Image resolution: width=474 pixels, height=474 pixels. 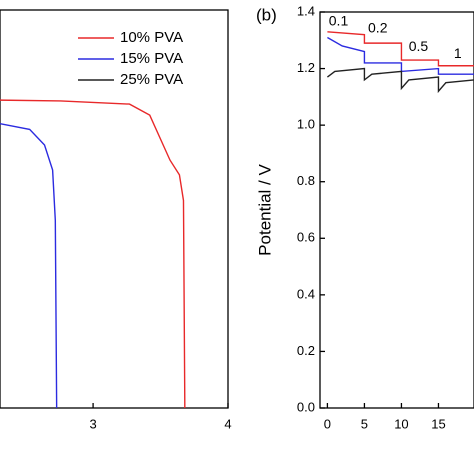 I want to click on y-tick-label: 1.0, so click(x=306, y=124).